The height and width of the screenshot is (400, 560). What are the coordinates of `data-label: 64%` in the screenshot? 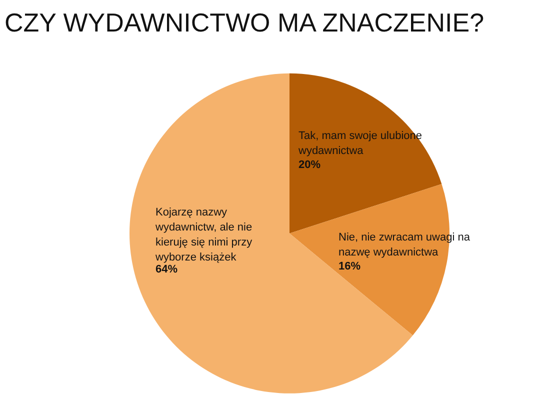 It's located at (167, 269).